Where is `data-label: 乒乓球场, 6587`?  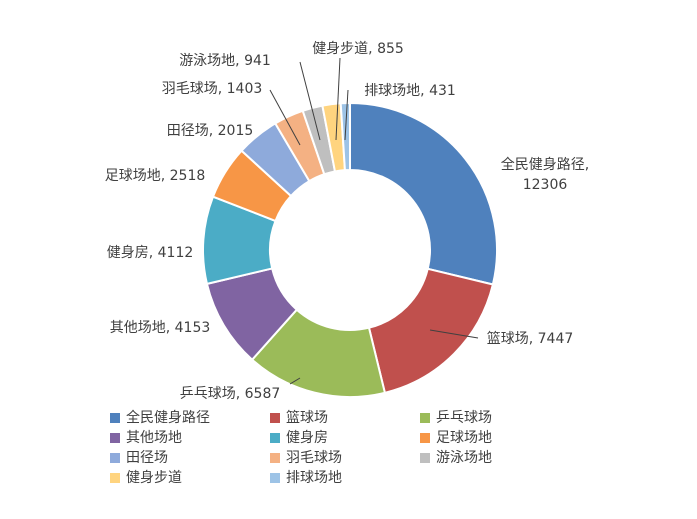 data-label: 乒乓球场, 6587 is located at coordinates (230, 394).